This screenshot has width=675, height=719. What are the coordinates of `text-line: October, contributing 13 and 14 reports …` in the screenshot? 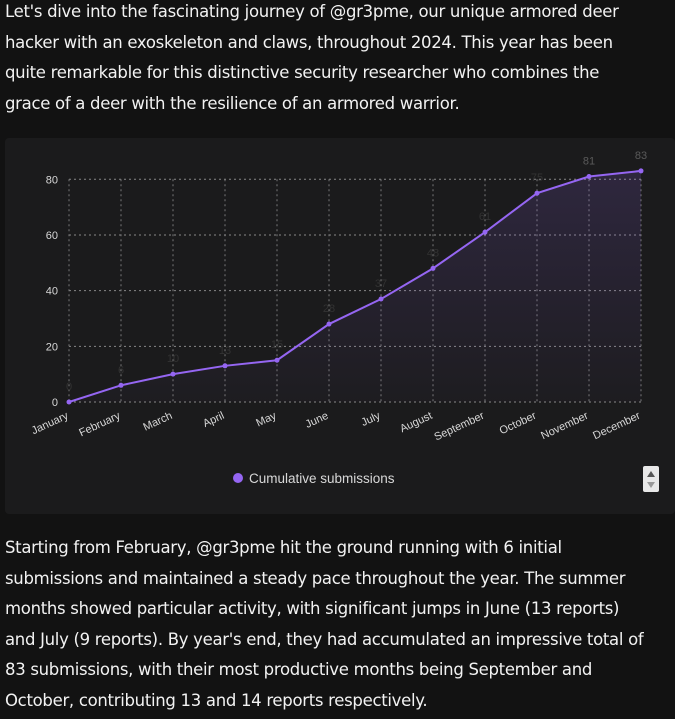 It's located at (216, 700).